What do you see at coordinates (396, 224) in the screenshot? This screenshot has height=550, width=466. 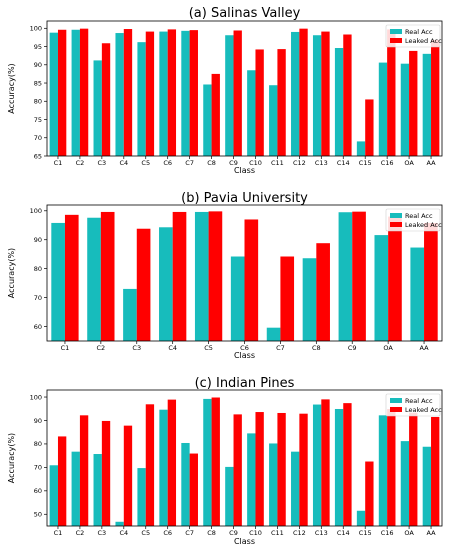 I see `legend-swatch-leaked` at bounding box center [396, 224].